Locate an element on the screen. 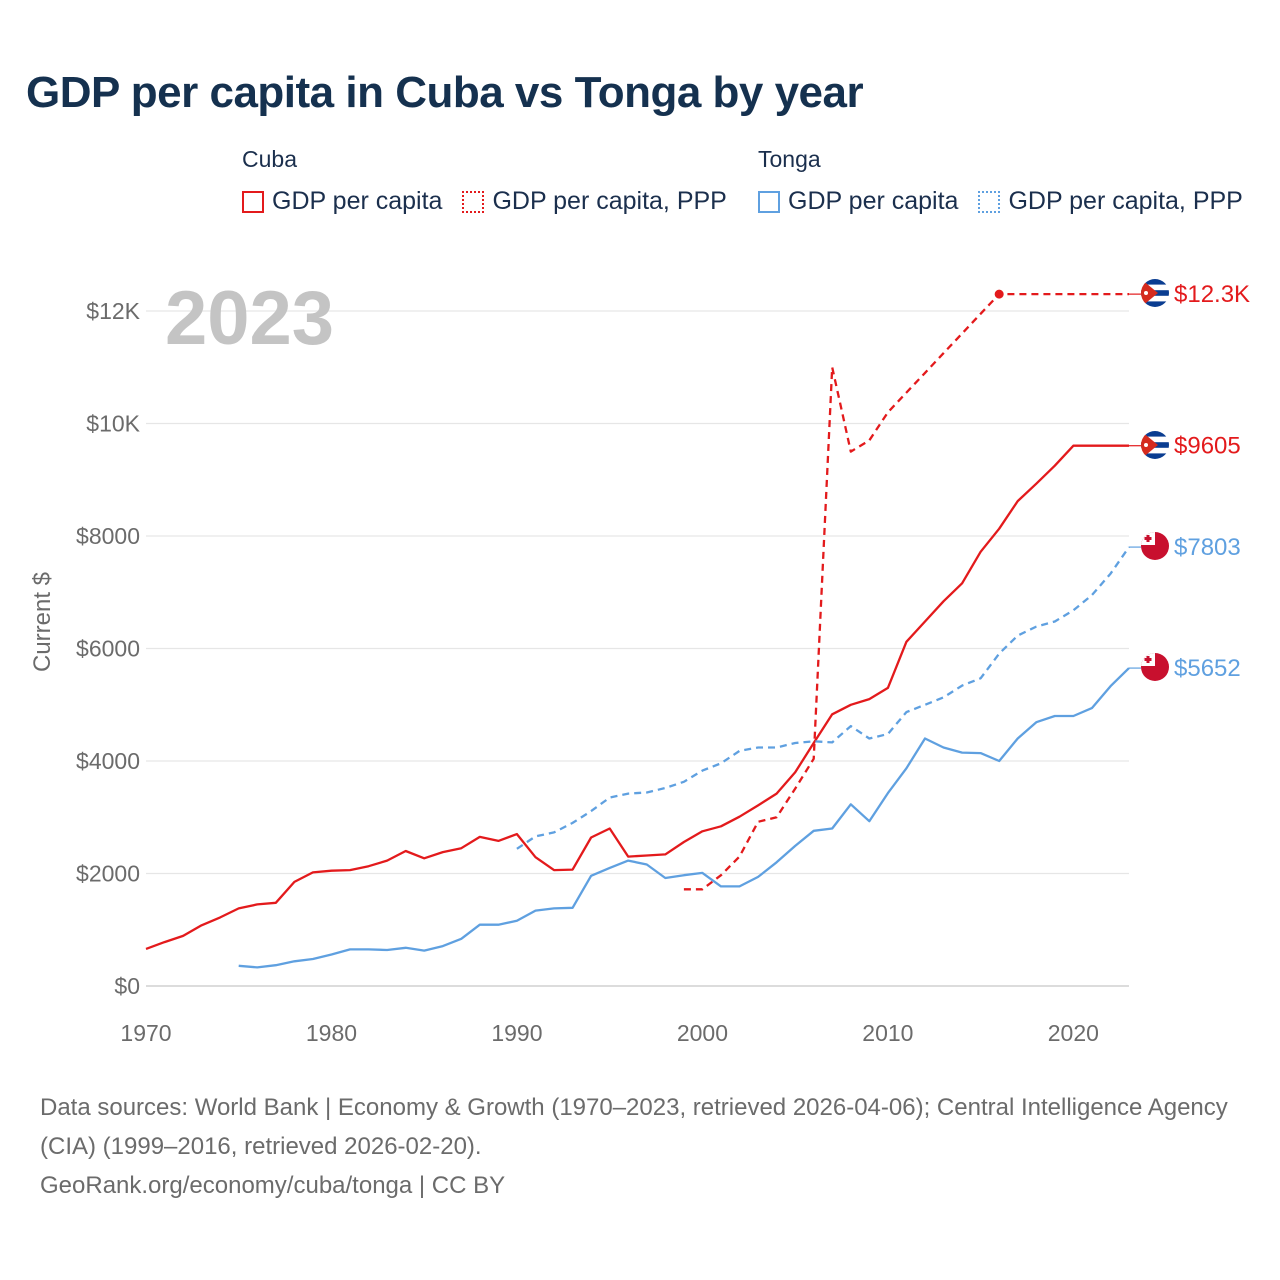  credit-link: GeoRank.org/economy/cuba/tonga | CC BY is located at coordinates (273, 1185).